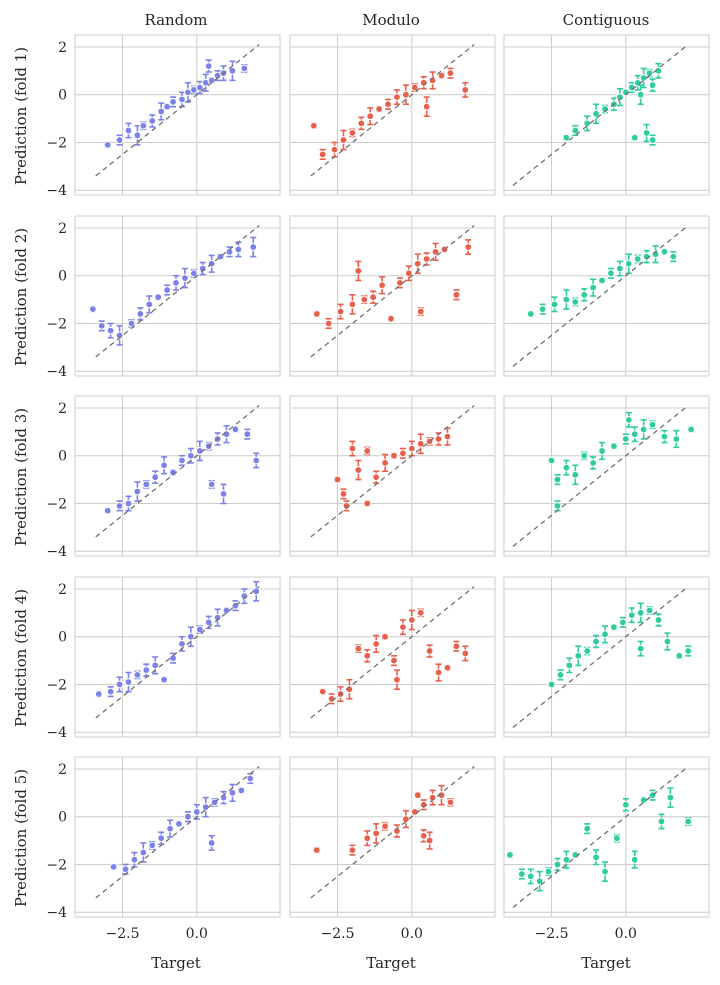  Describe the element at coordinates (56, 143) in the screenshot. I see `y-tick-label: −2` at that location.